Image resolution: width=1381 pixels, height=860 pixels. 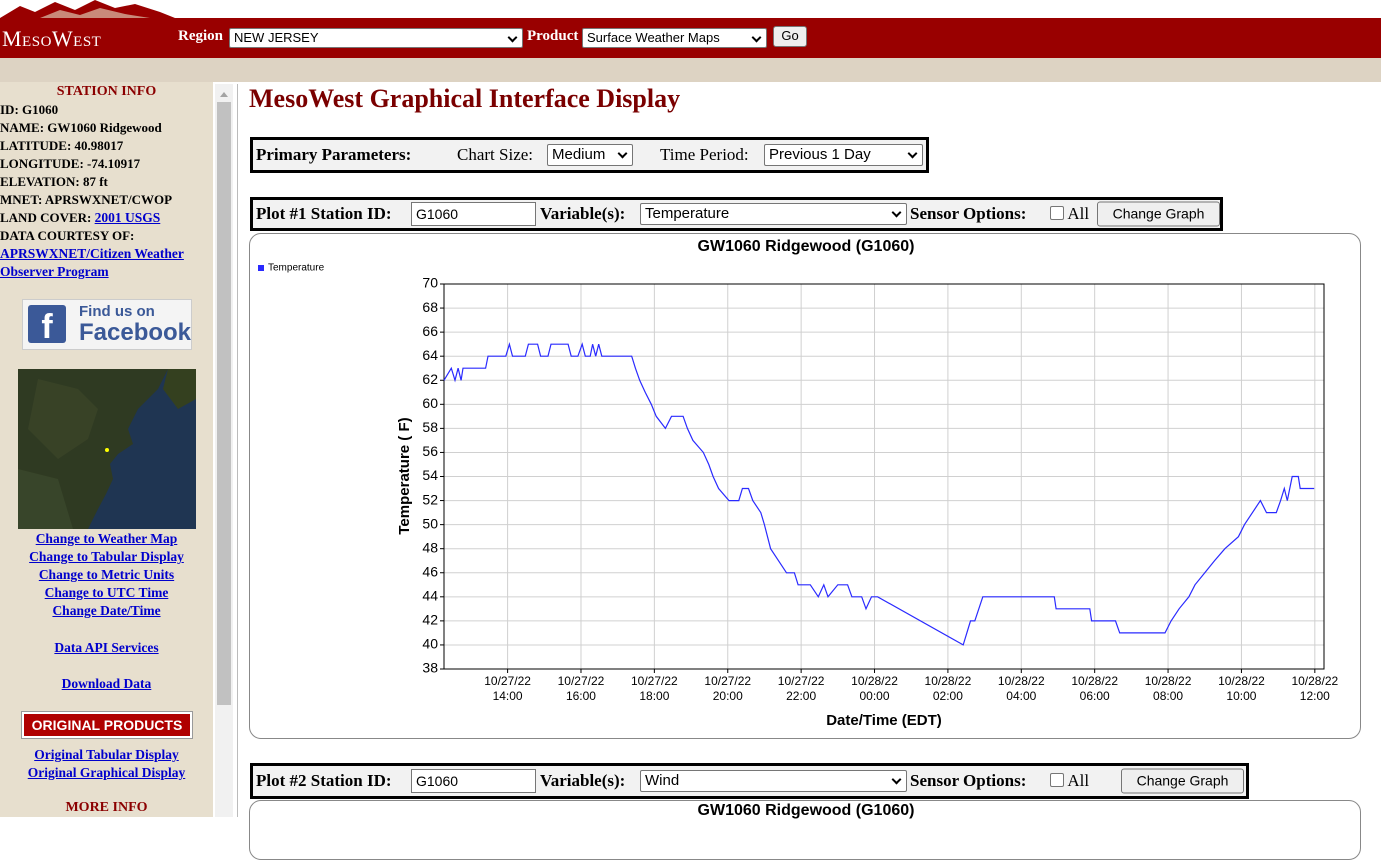 What do you see at coordinates (430, 523) in the screenshot?
I see `y-tick-label: 50` at bounding box center [430, 523].